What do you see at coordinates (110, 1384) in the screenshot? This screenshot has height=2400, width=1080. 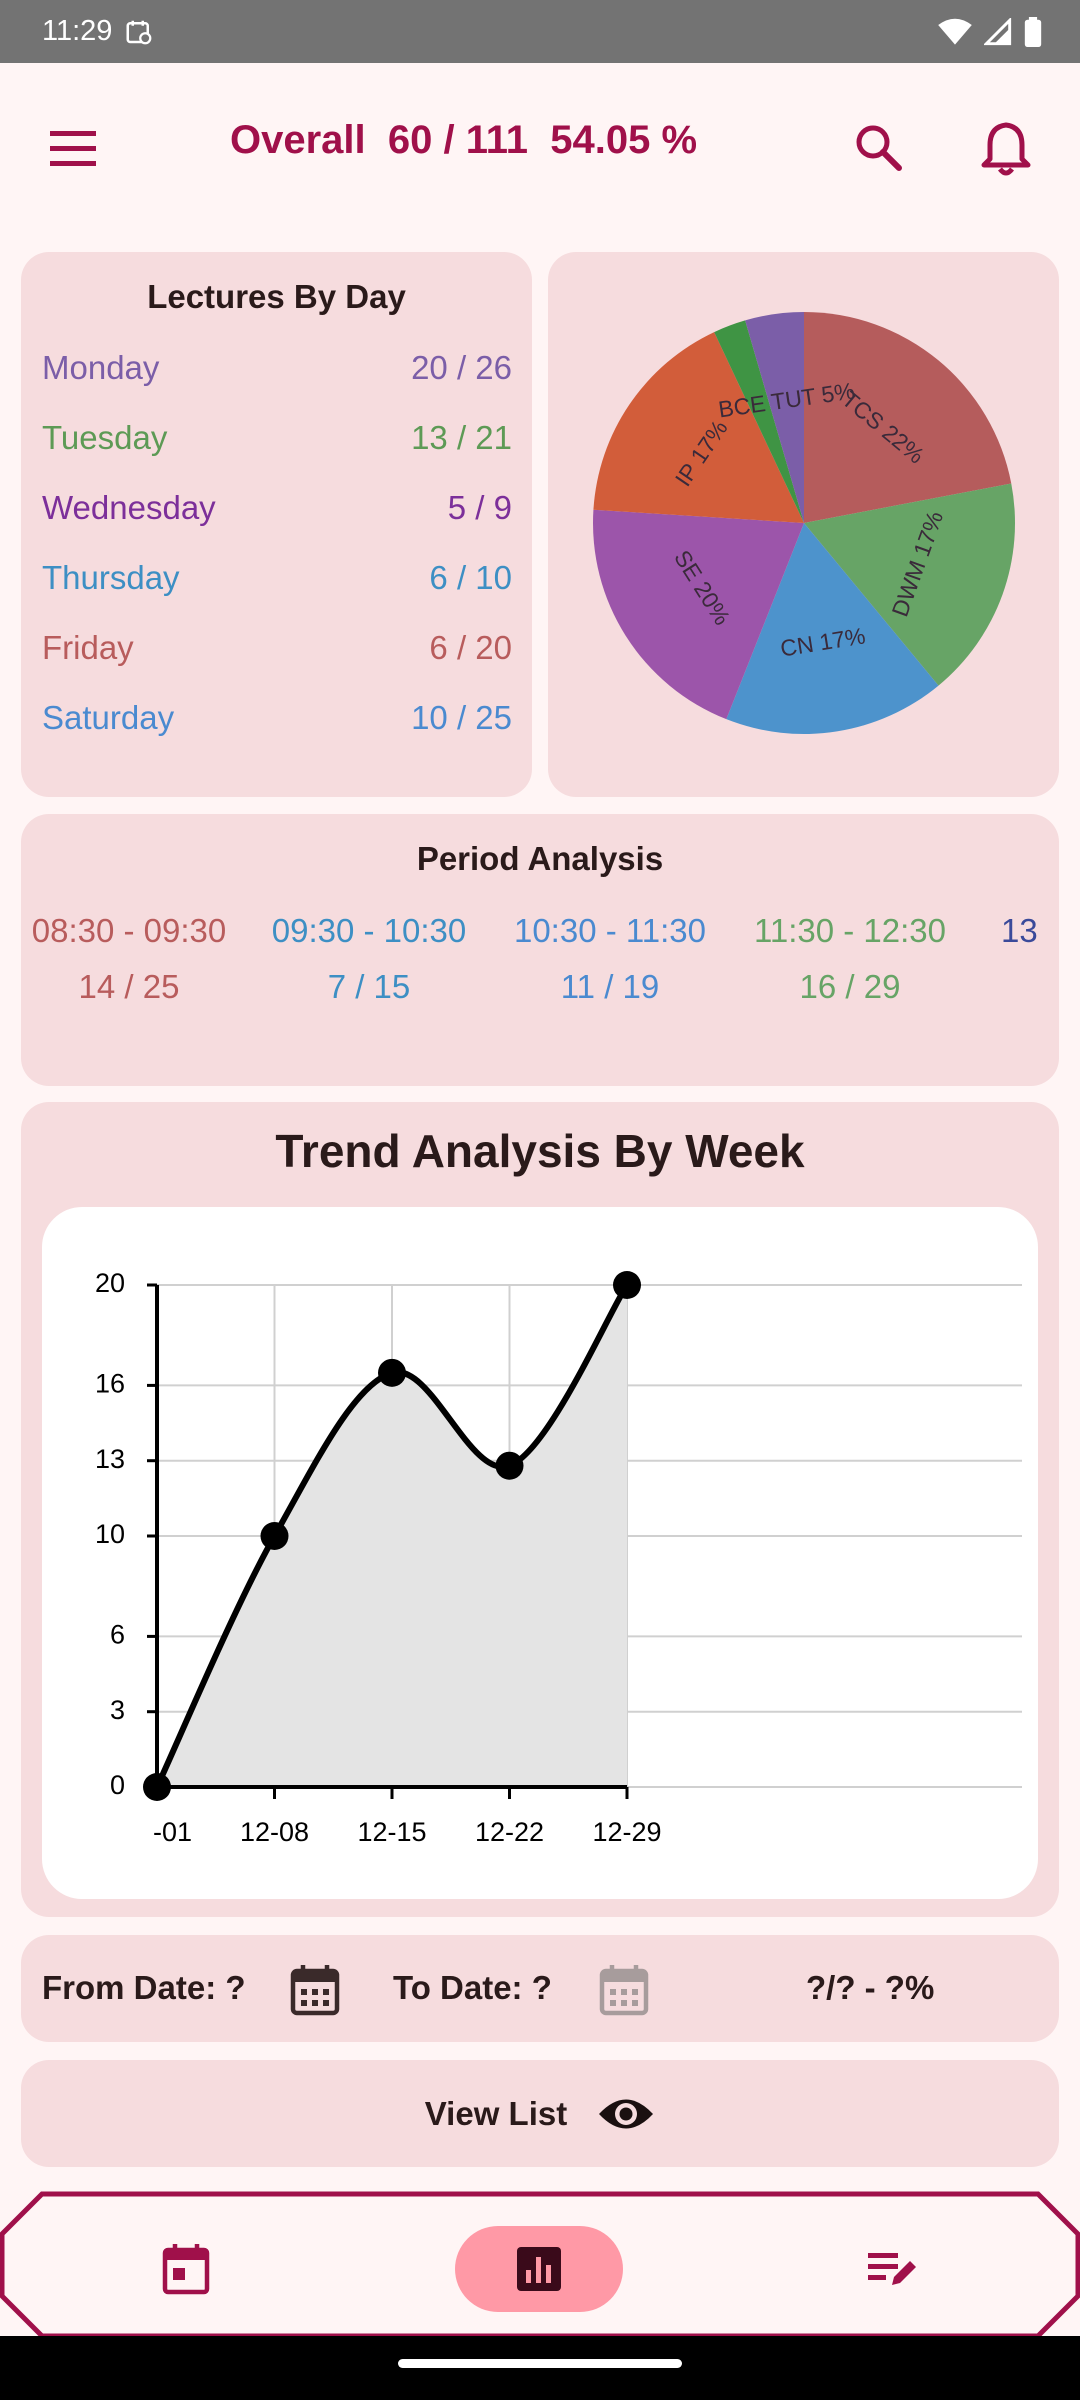 I see `y-tick-label: 16` at bounding box center [110, 1384].